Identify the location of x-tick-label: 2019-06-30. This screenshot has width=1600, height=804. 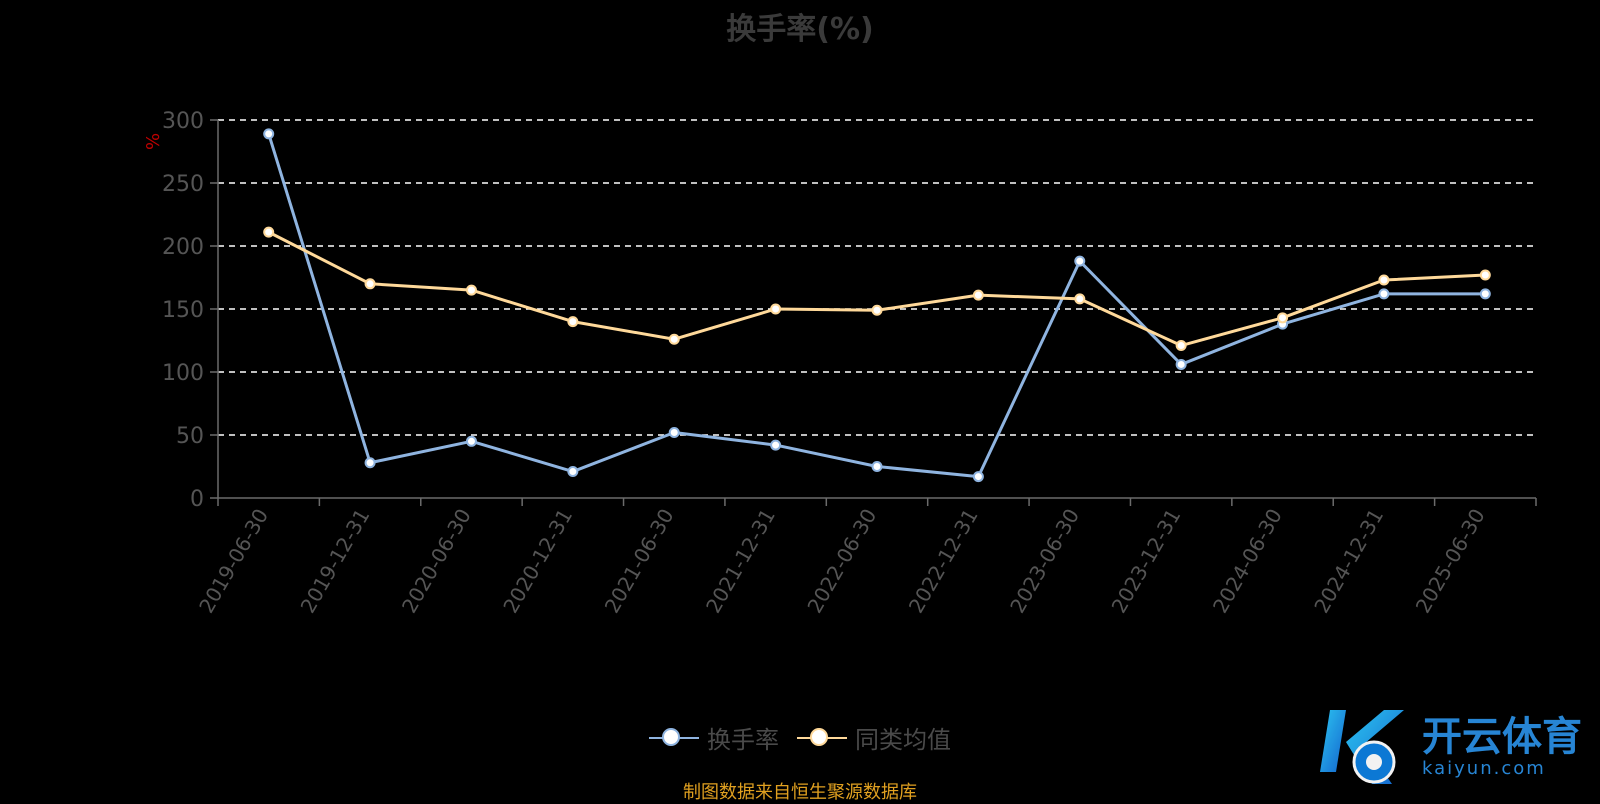
(233, 561).